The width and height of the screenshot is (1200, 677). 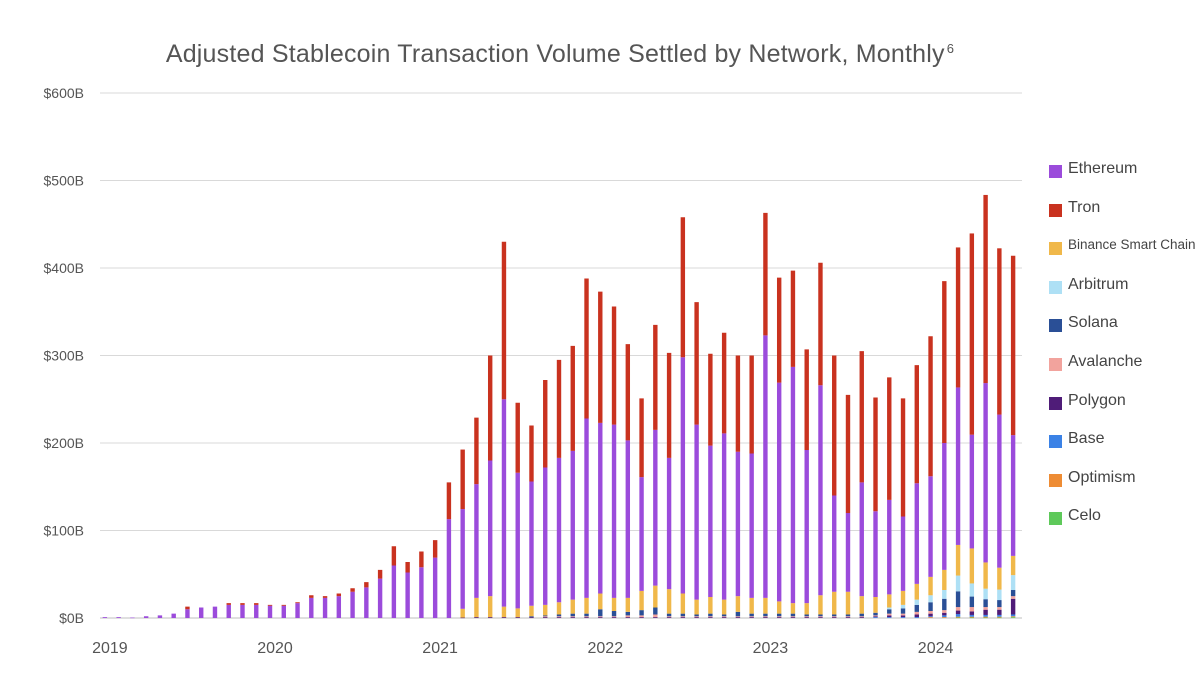 What do you see at coordinates (1098, 284) in the screenshot?
I see `legend-label: Arbitrum` at bounding box center [1098, 284].